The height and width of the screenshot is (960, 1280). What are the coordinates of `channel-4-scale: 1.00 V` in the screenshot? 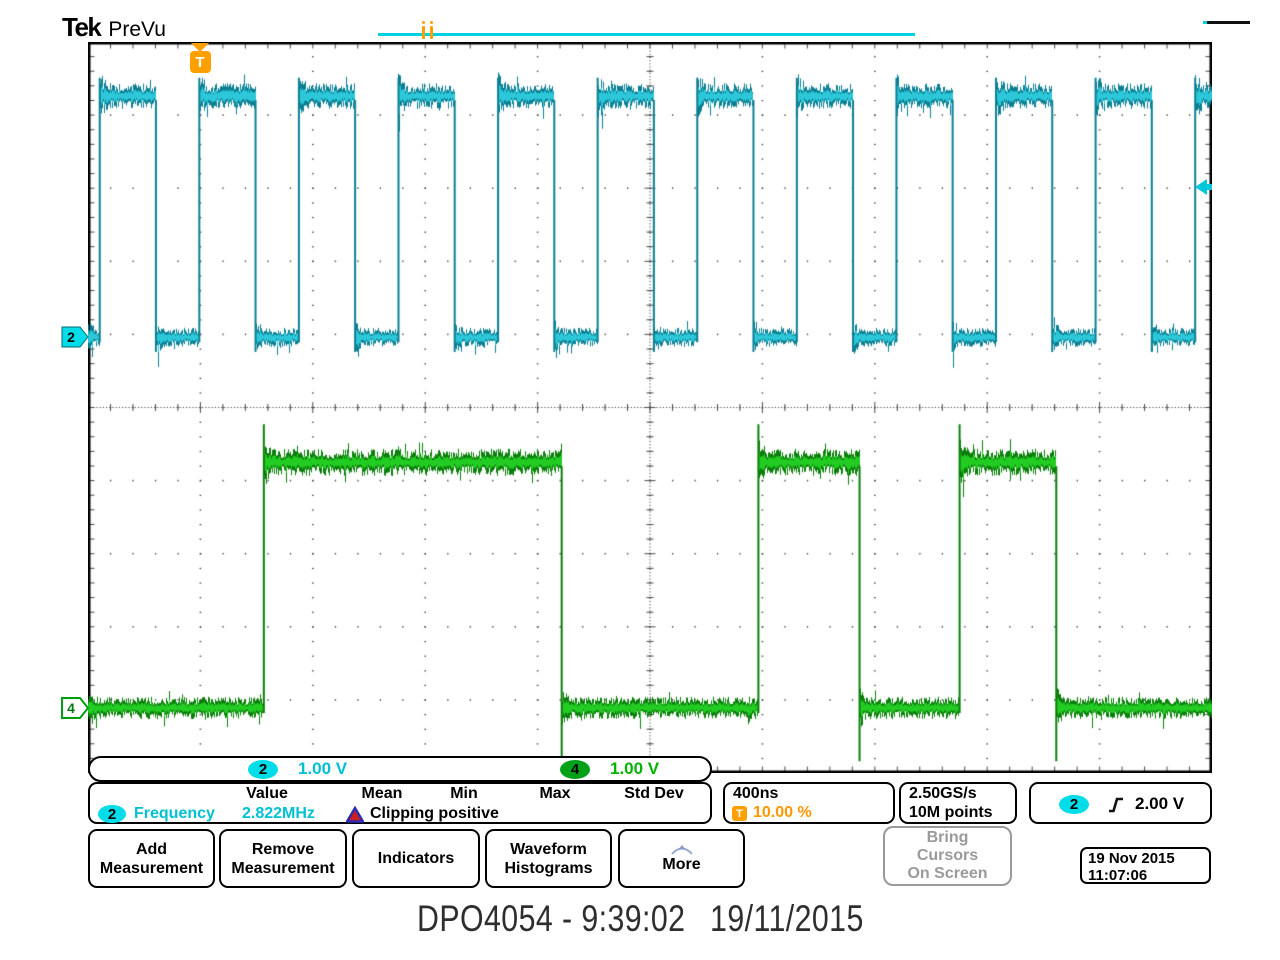 It's located at (635, 768).